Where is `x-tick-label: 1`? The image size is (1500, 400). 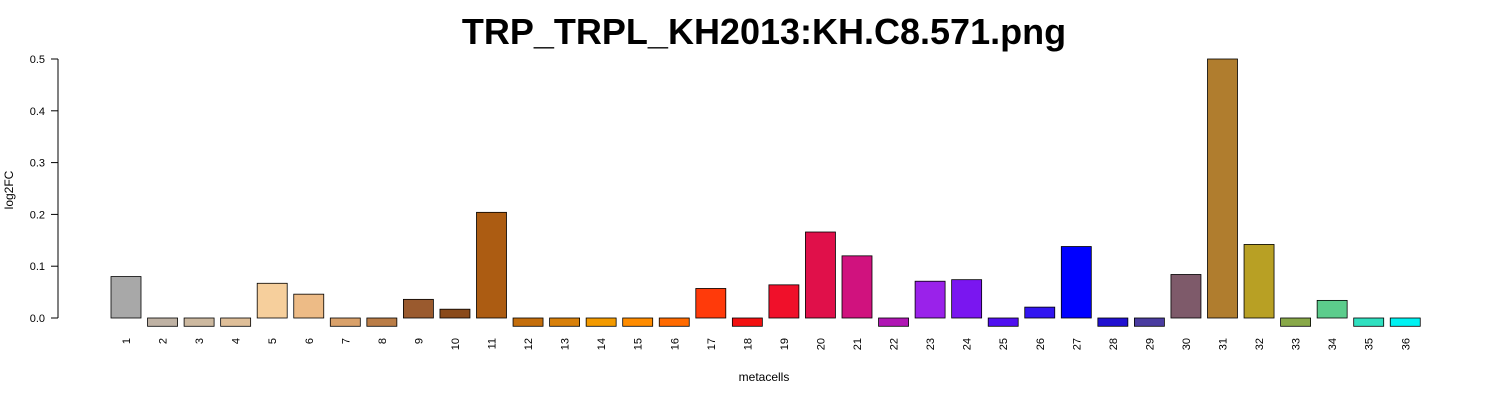
x-tick-label: 1 is located at coordinates (127, 341).